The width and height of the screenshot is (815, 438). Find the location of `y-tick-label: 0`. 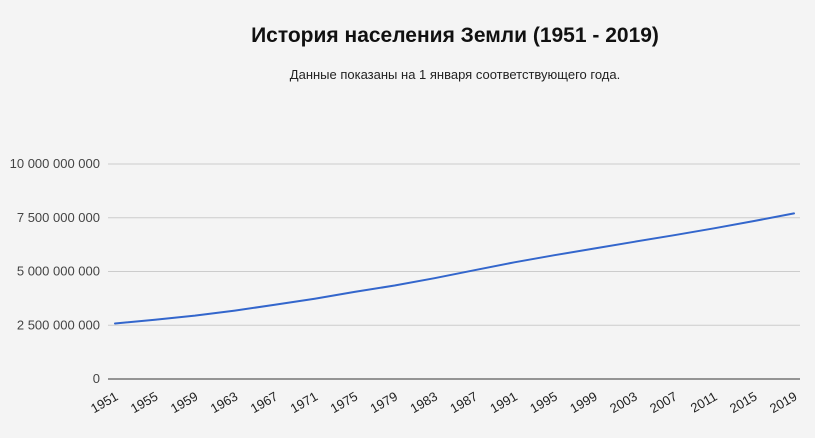

y-tick-label: 0 is located at coordinates (96, 378).